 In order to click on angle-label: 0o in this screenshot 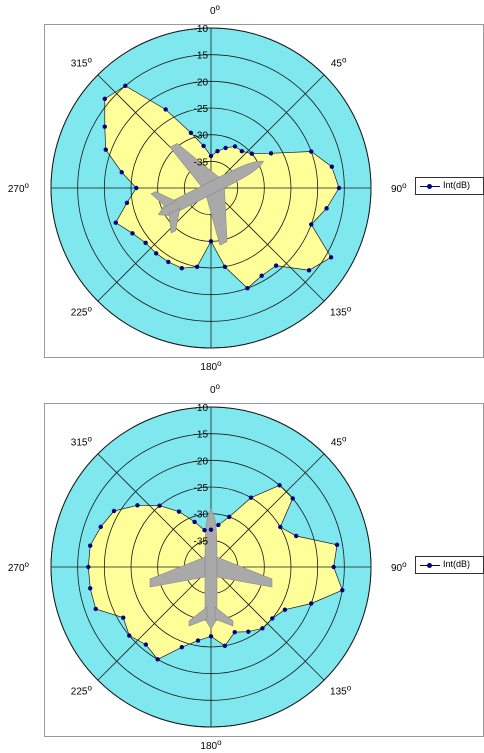, I will do `click(215, 10)`.